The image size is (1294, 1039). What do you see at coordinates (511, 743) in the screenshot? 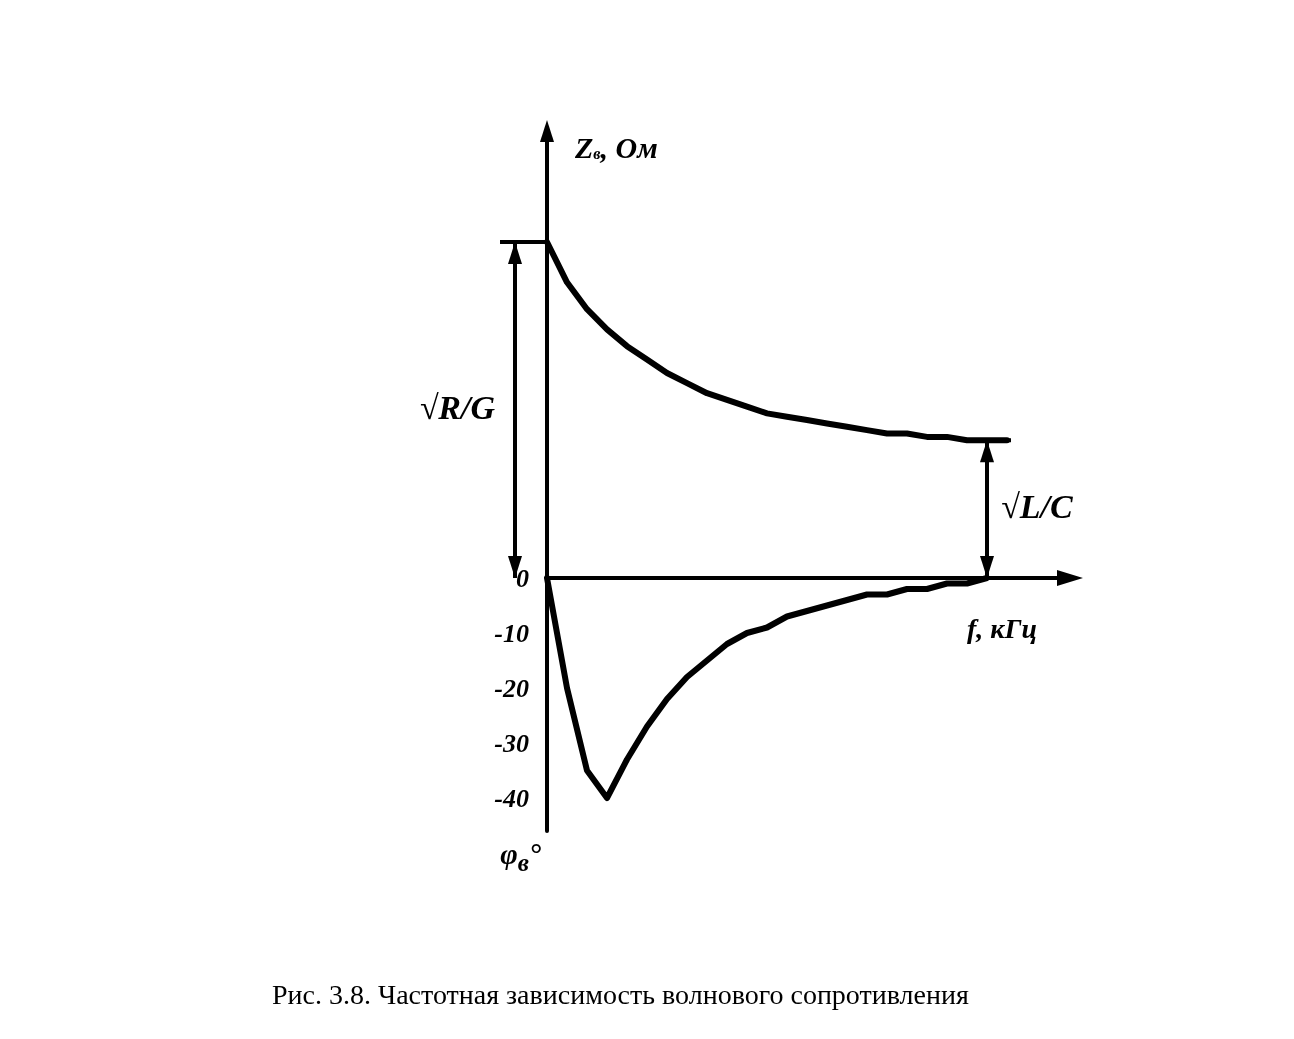
I see `y-tick-label: -30` at bounding box center [511, 743].